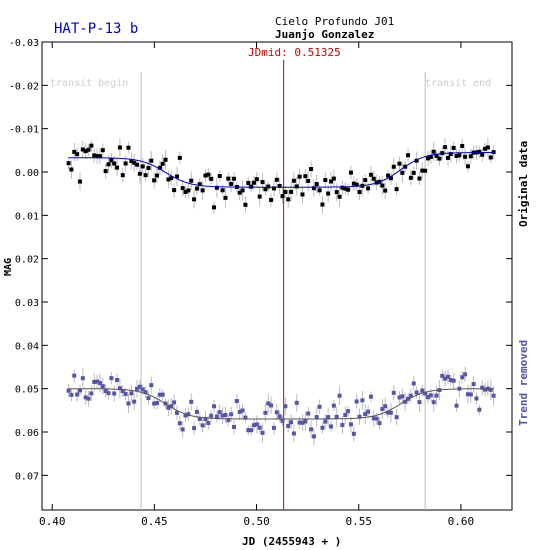  I want to click on right-label-original: Original data, so click(523, 184).